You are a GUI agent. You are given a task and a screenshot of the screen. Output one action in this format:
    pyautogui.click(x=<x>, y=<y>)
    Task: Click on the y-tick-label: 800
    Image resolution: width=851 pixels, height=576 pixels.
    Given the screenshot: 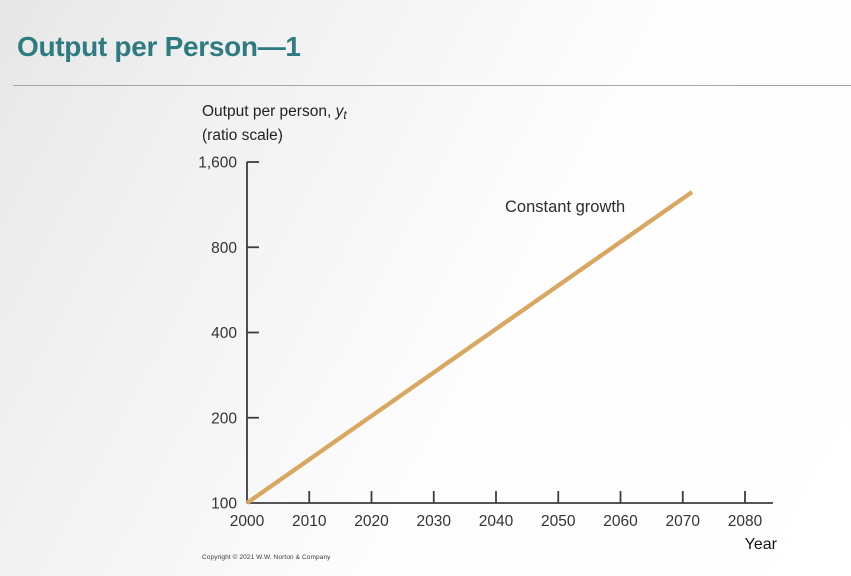 What is the action you would take?
    pyautogui.click(x=224, y=248)
    